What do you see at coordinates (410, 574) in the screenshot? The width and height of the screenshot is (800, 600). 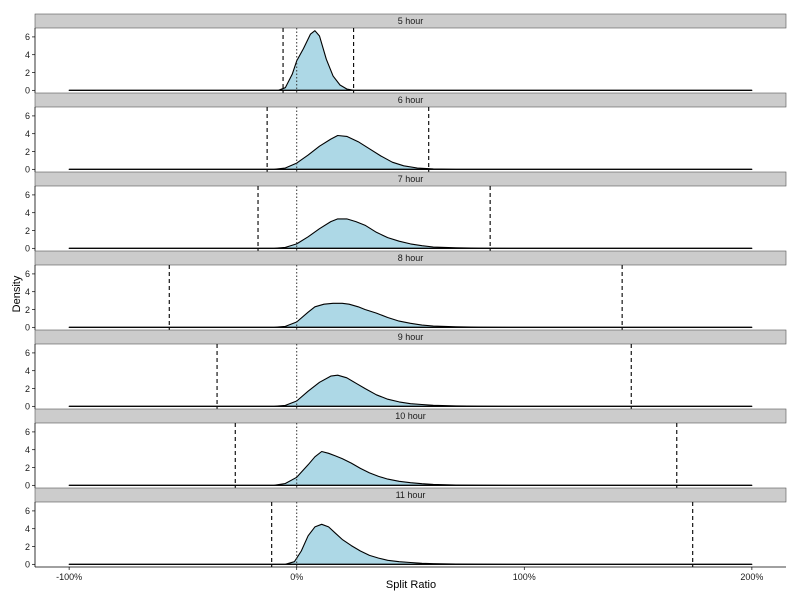 I see `x-axis: -100% 0% 100% 200%` at bounding box center [410, 574].